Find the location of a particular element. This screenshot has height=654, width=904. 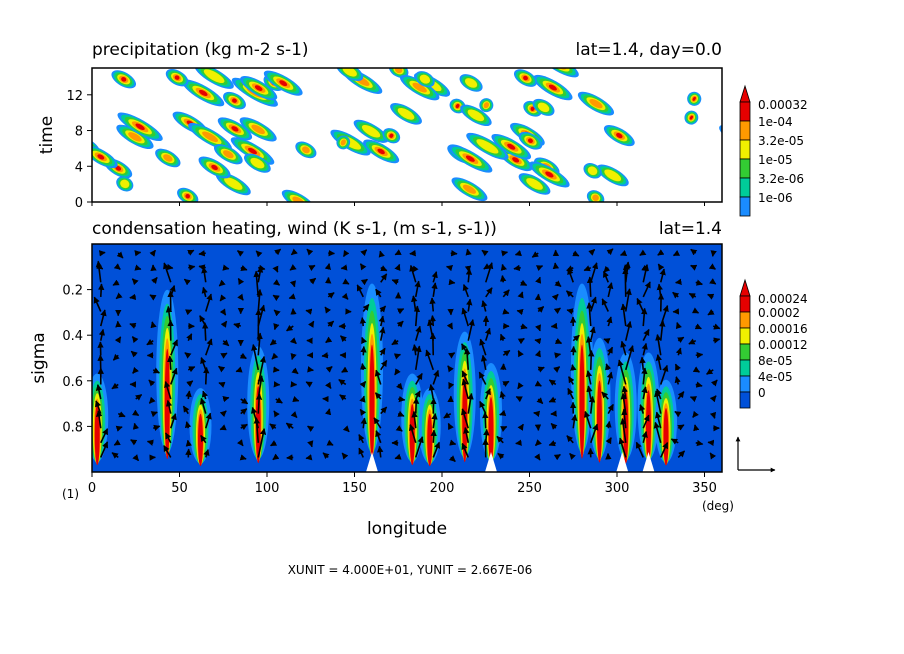

colorbar-label: 0.00012 is located at coordinates (783, 345).